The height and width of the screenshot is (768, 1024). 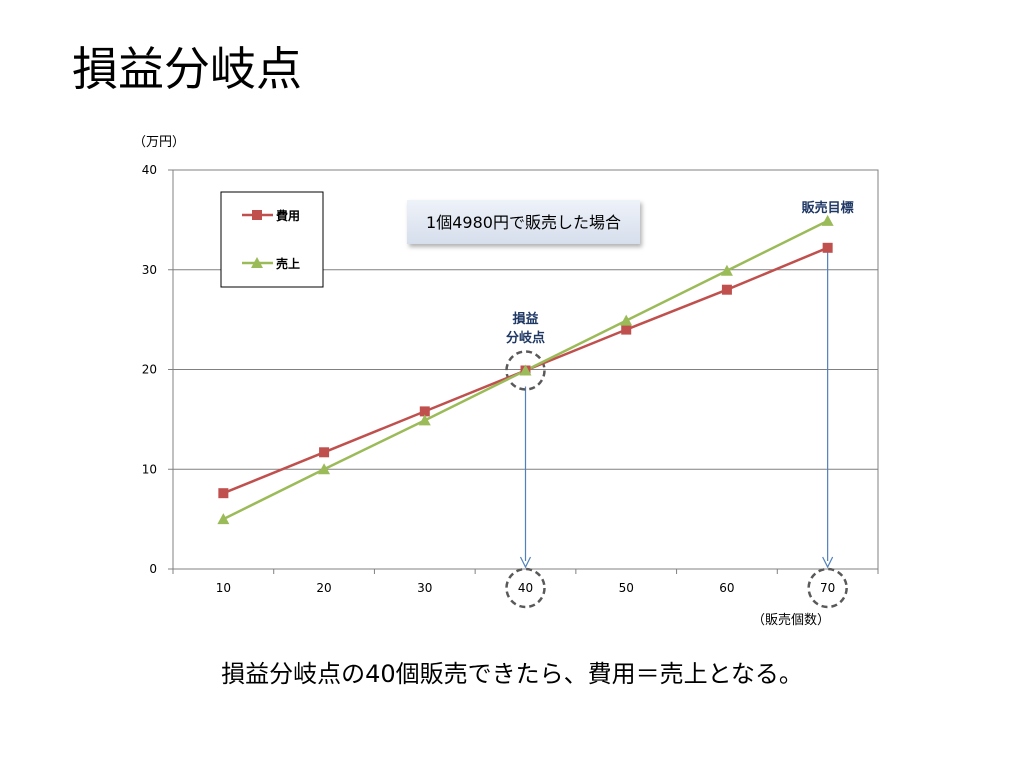 What do you see at coordinates (272, 239) in the screenshot?
I see `legend-box` at bounding box center [272, 239].